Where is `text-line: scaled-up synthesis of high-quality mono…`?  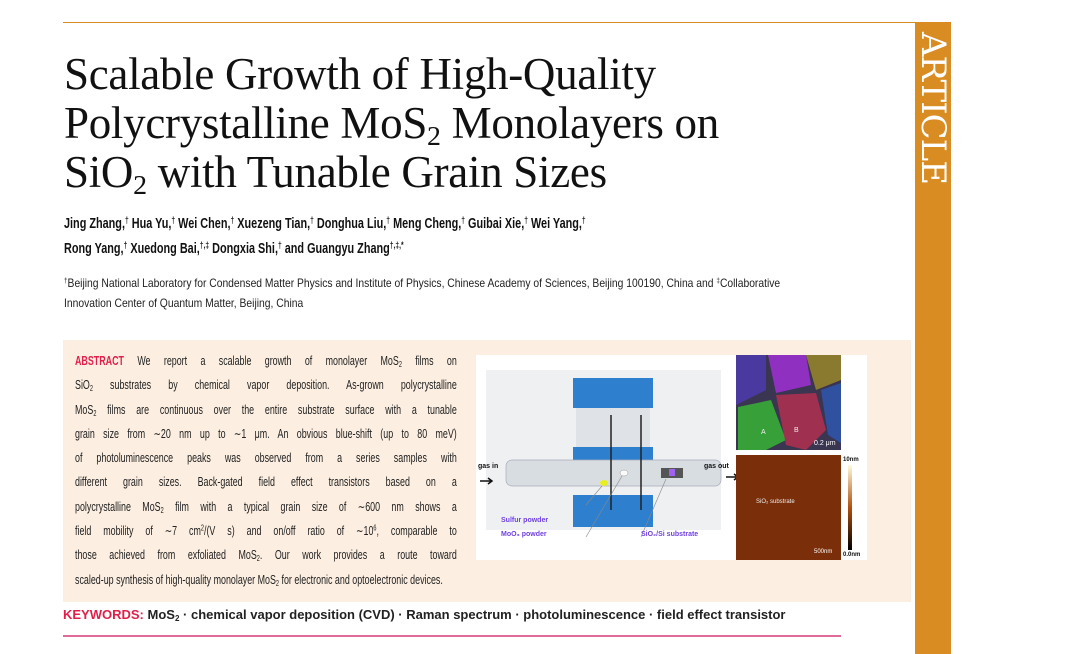
text-line: scaled-up synthesis of high-quality mono… is located at coordinates (266, 580).